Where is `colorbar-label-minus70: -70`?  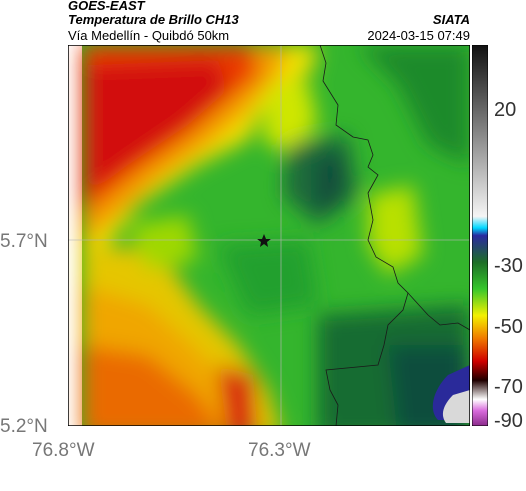 colorbar-label-minus70: -70 is located at coordinates (508, 387).